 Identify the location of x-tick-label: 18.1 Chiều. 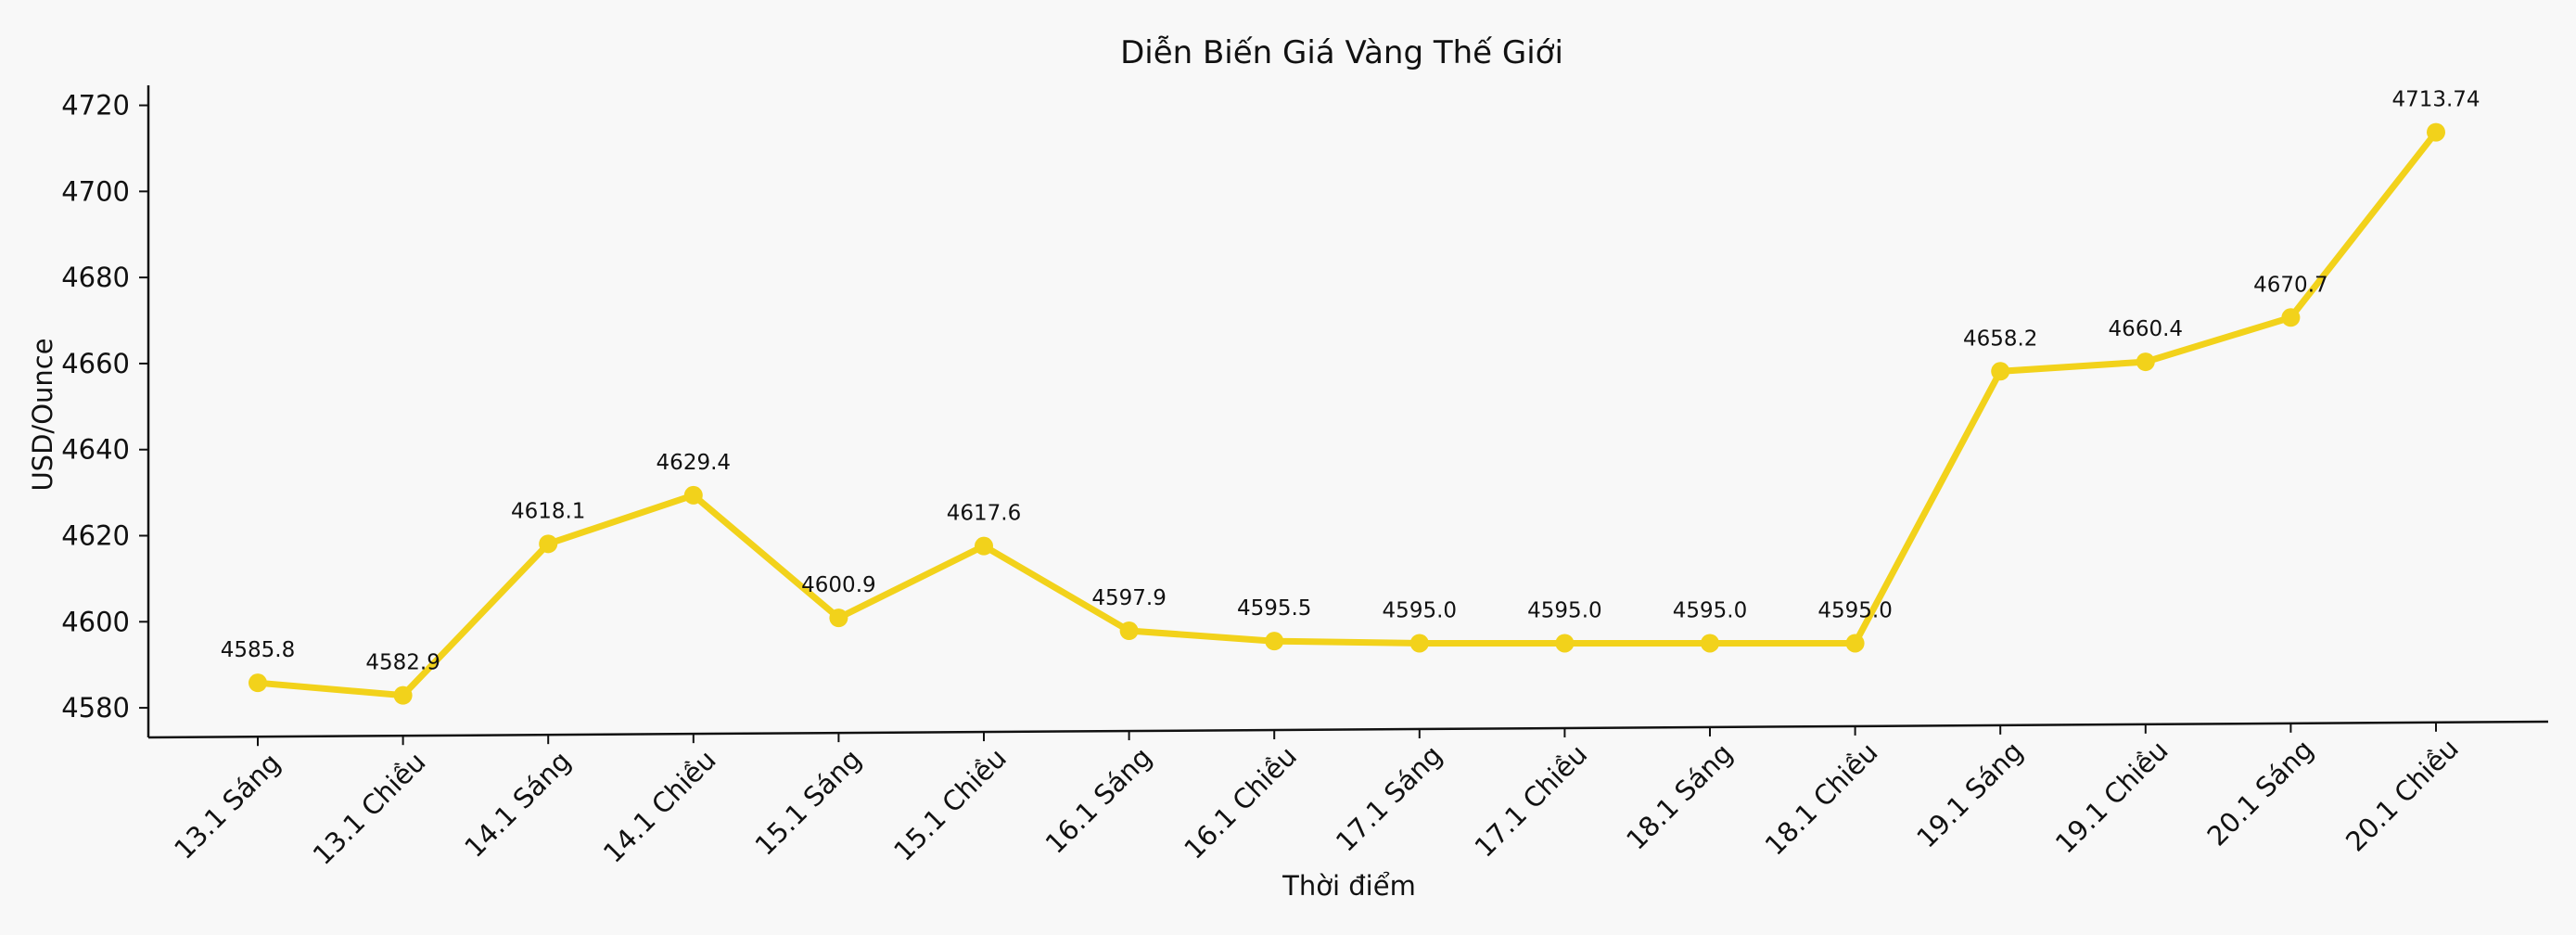
(1821, 799).